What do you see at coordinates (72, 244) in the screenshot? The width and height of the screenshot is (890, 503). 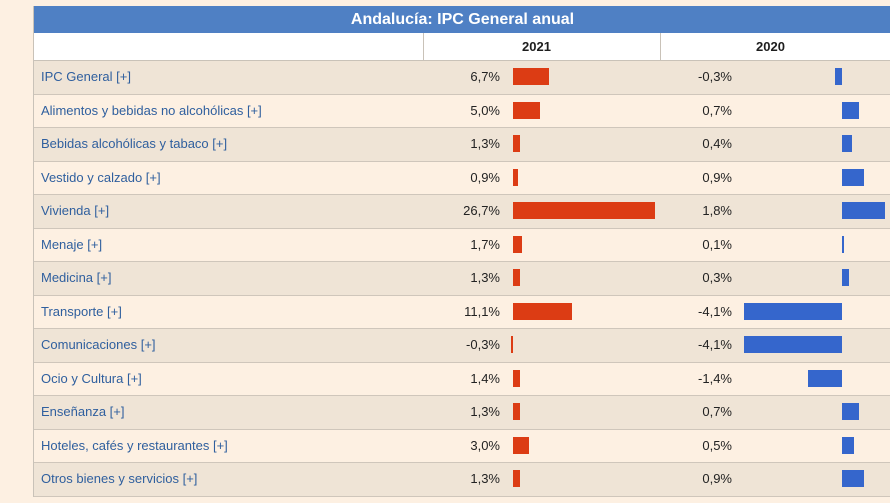 I see `row-label-link: Menaje [+]` at bounding box center [72, 244].